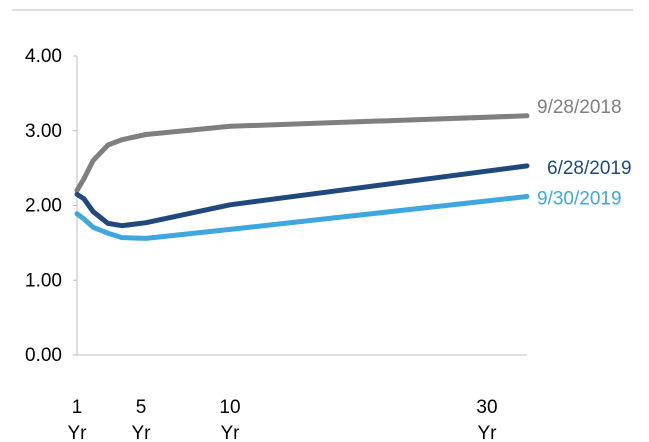  I want to click on y-axis-ticks: 0.00 1.00 2.00 3.00 4.00, so click(51, 206).